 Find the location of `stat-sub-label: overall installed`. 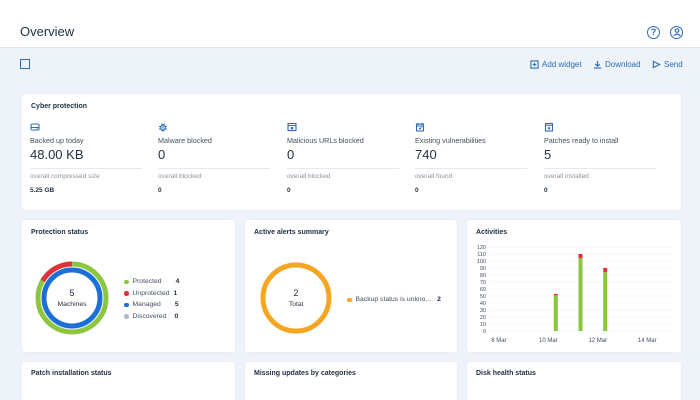

stat-sub-label: overall installed is located at coordinates (566, 176).